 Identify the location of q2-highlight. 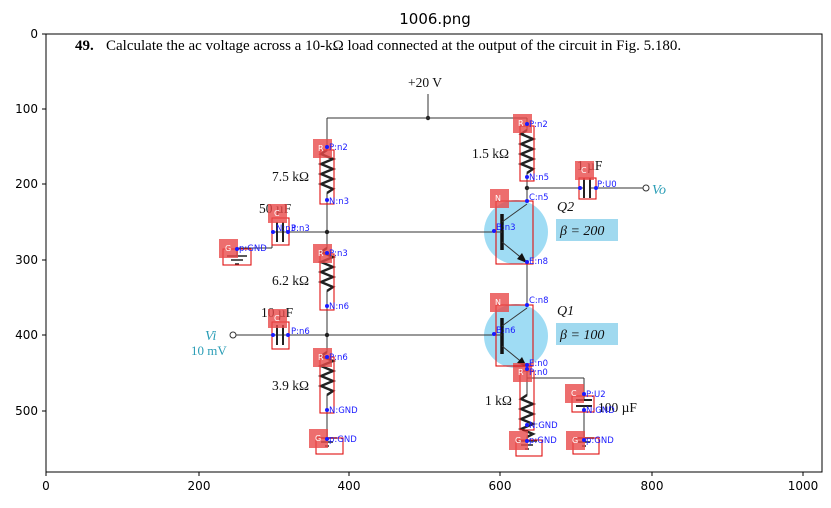
(516, 232).